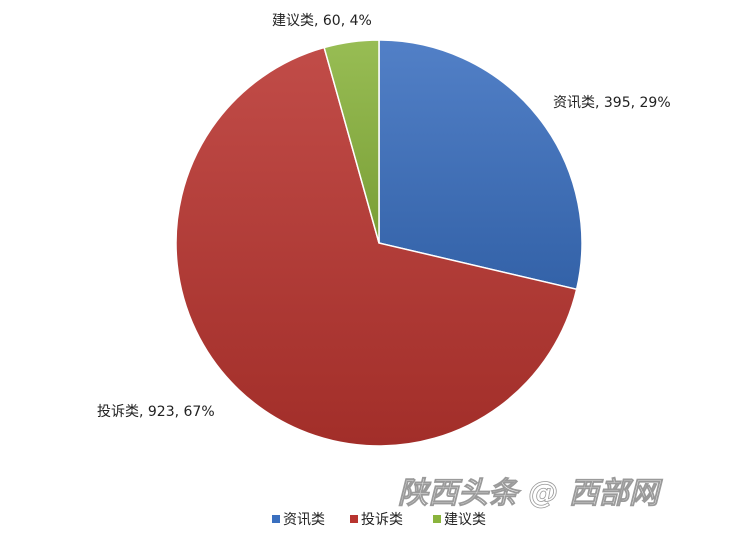 This screenshot has width=750, height=538. Describe the element at coordinates (382, 520) in the screenshot. I see `legend-label-1: 投诉类` at that location.